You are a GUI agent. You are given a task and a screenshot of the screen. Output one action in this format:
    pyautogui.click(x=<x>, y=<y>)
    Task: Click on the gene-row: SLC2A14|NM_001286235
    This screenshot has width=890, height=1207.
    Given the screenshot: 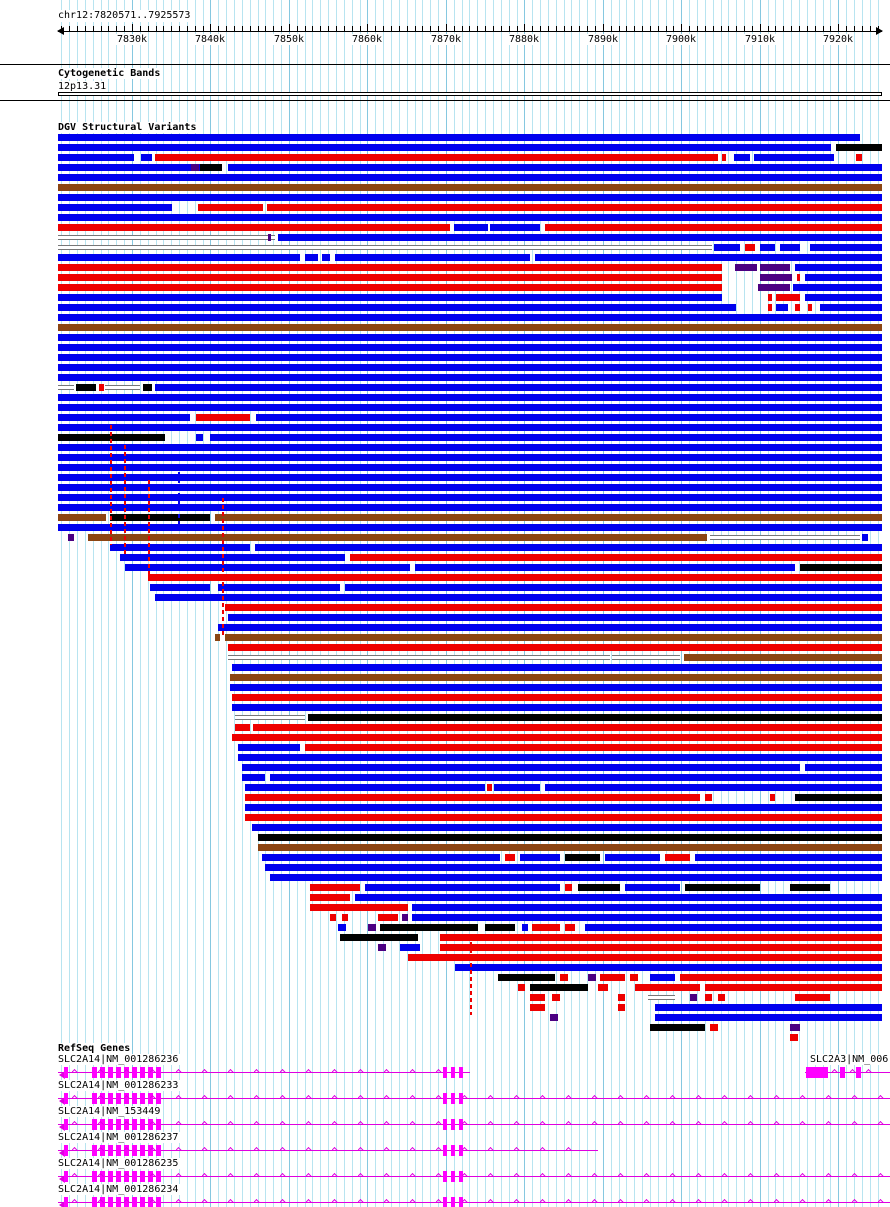 What is the action you would take?
    pyautogui.click(x=445, y=1171)
    